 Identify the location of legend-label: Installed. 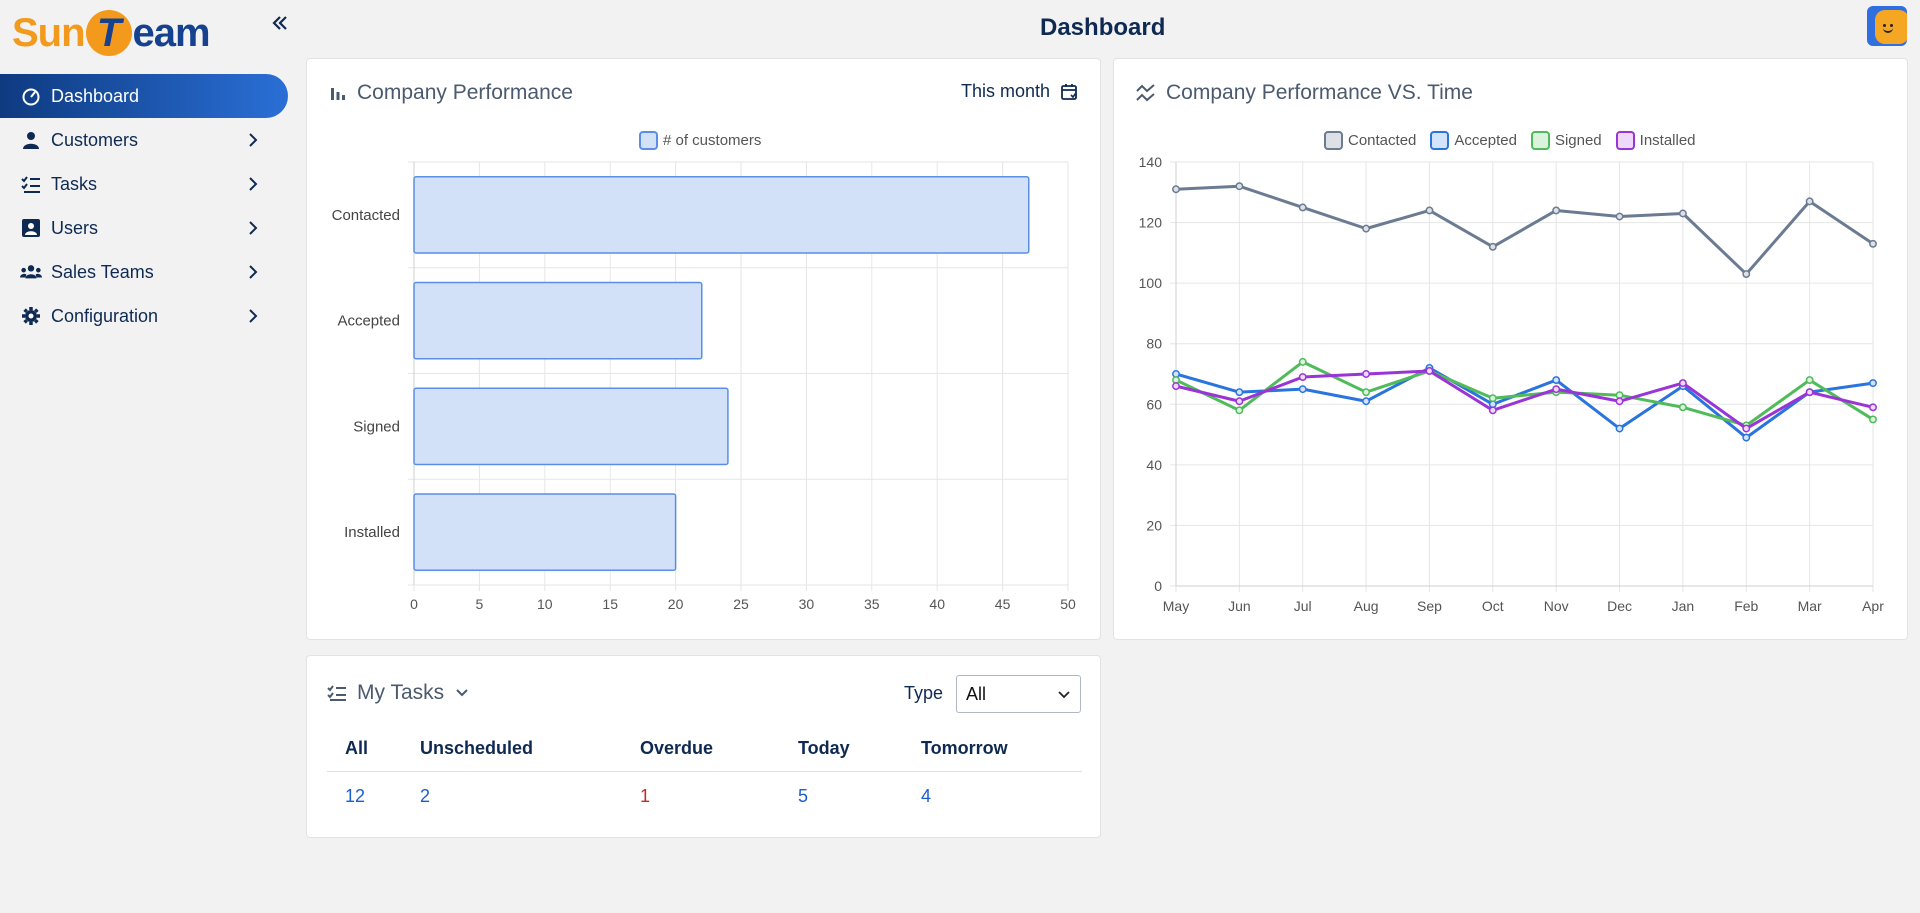
(1667, 140).